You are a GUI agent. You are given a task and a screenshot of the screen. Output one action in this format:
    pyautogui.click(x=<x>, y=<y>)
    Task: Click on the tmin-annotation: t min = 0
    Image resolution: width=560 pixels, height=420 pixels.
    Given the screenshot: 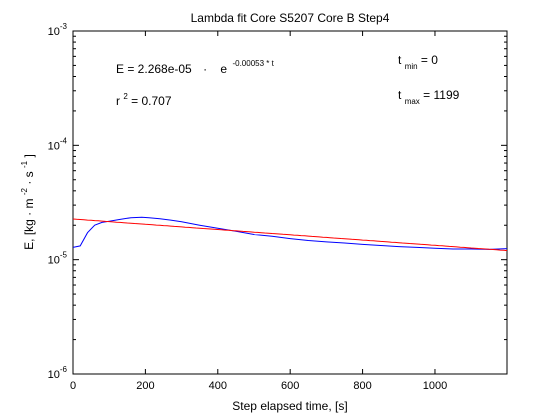 What is the action you would take?
    pyautogui.click(x=418, y=62)
    